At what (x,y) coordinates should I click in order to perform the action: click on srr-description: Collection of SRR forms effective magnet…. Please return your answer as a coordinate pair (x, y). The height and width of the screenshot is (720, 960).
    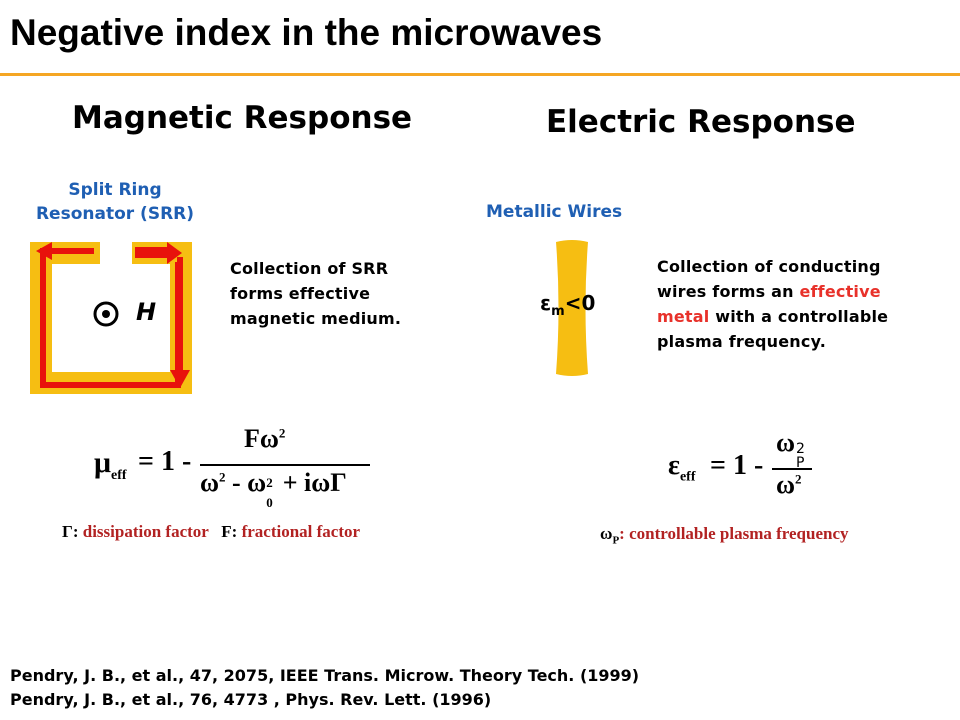
    Looking at the image, I should click on (315, 293).